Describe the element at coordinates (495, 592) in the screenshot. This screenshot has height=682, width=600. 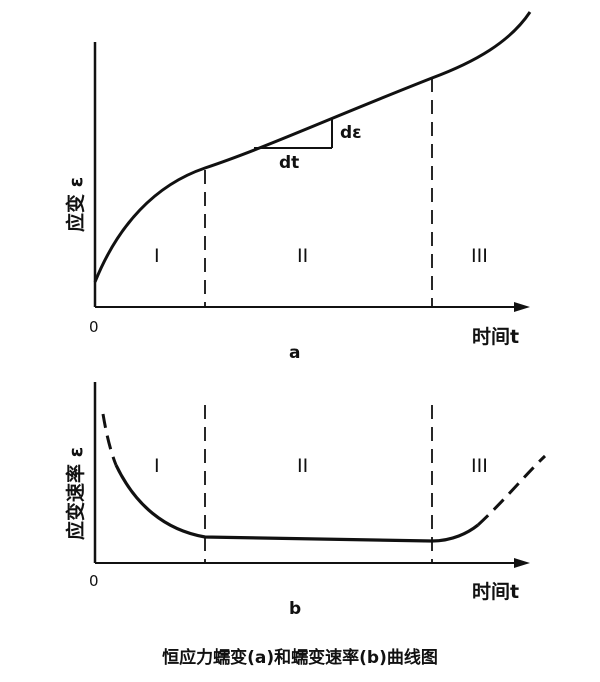
I see `plot-b-x-axis-label: 时间t` at that location.